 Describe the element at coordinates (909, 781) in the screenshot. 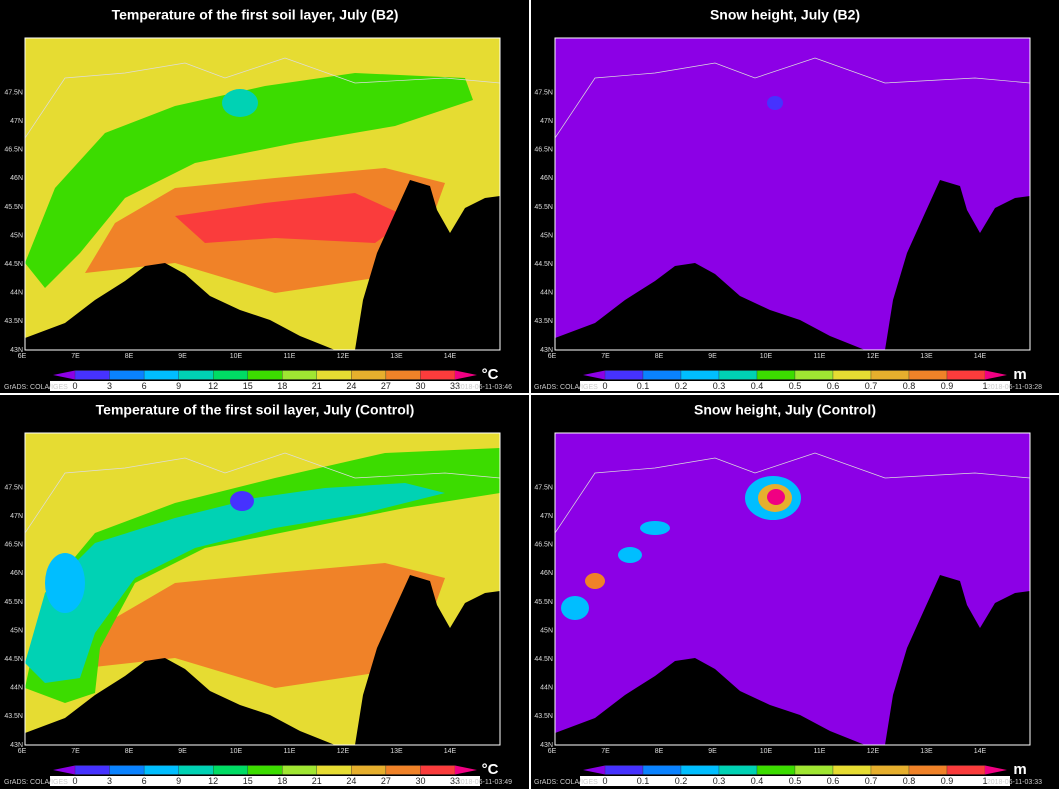

I see `colorbar-tick: 0.8` at that location.